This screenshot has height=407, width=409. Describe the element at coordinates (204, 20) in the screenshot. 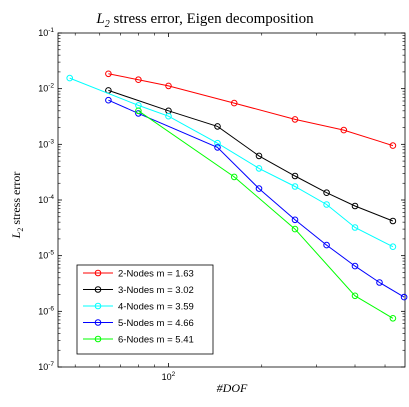

I see `chart-title: L2 stress error, Eigen decomposition` at that location.